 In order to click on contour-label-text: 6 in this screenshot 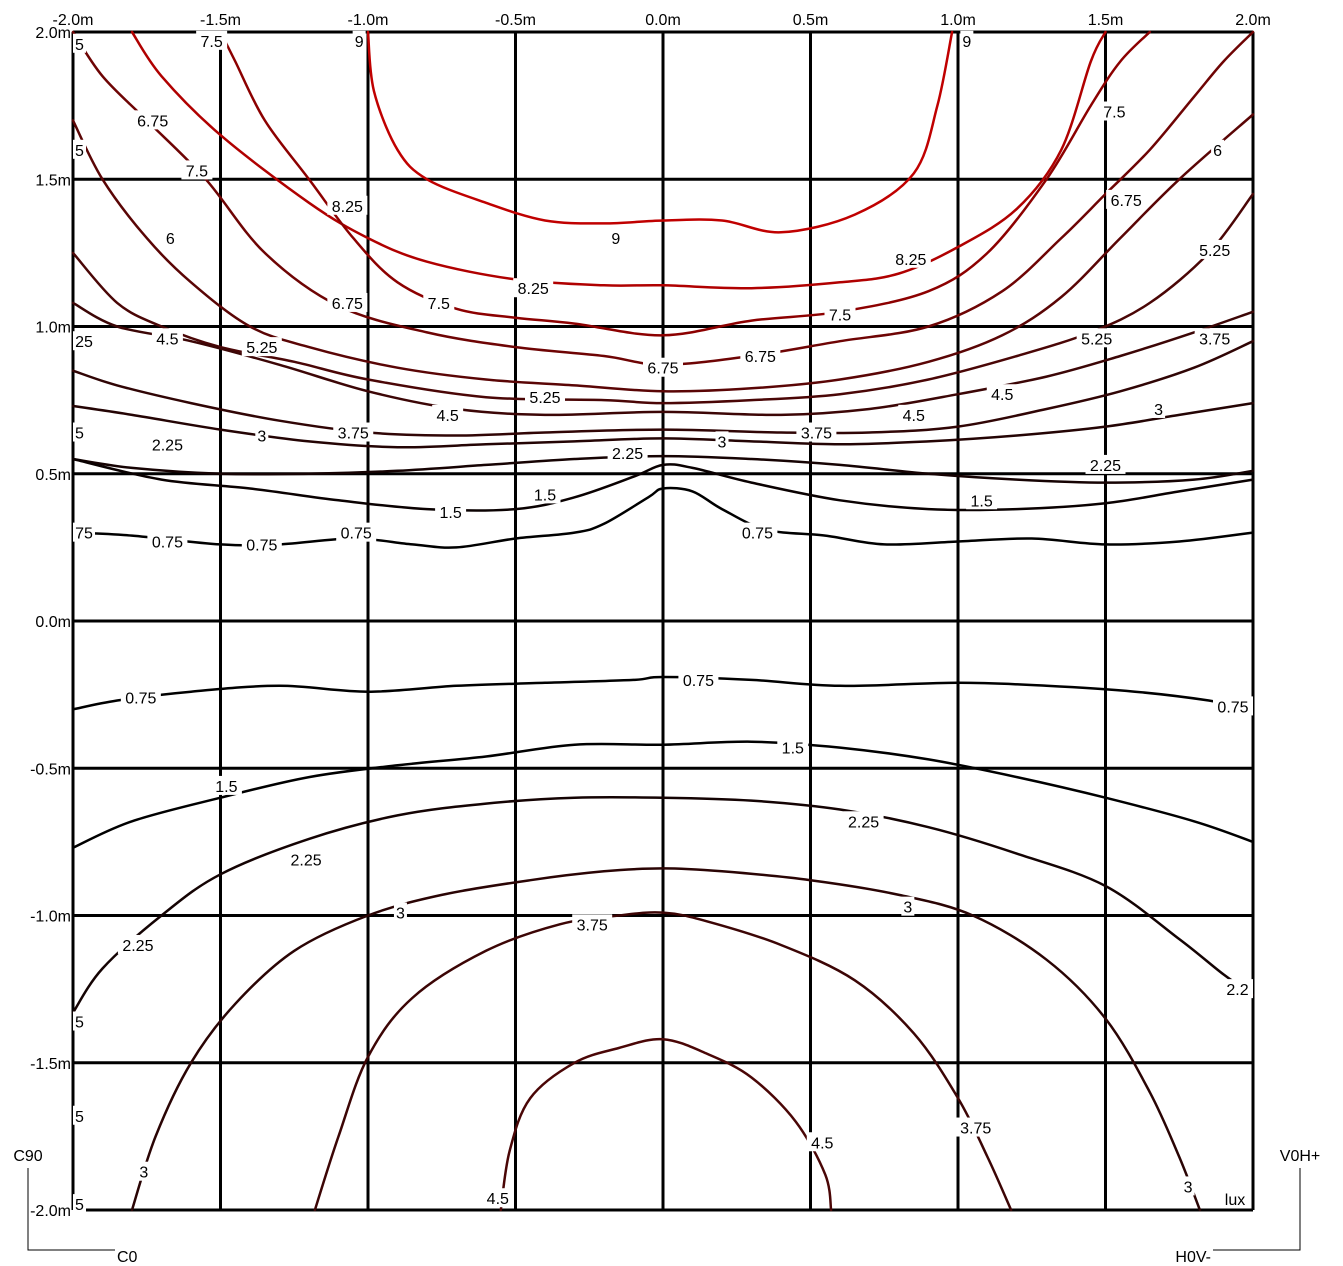, I will do `click(170, 239)`.